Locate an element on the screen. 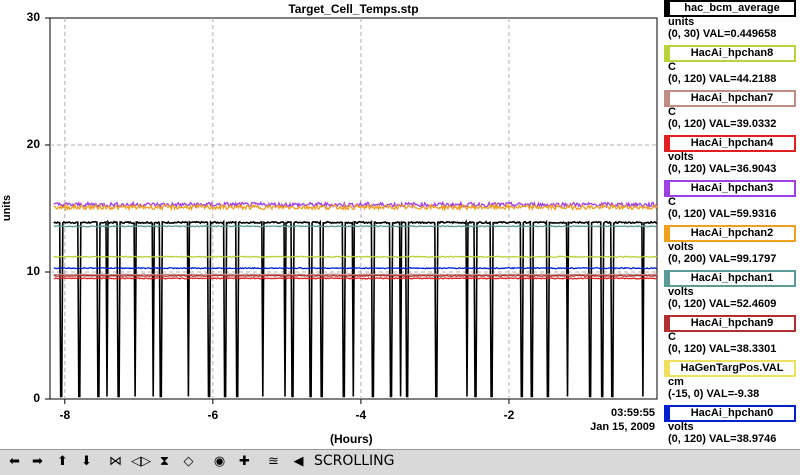 This screenshot has width=800, height=475. legend-series-name: HaGenTargPos.VAL is located at coordinates (730, 368).